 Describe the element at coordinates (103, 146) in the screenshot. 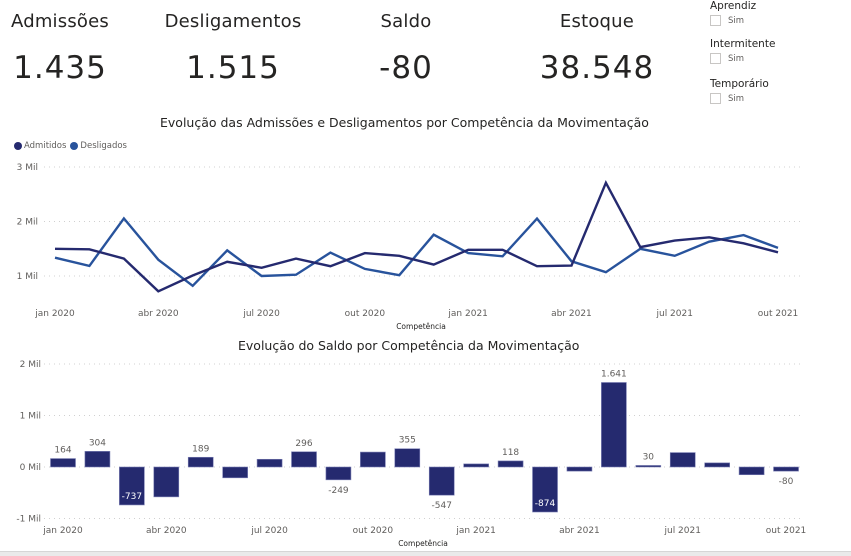

I see `legend-label: Desligados` at that location.